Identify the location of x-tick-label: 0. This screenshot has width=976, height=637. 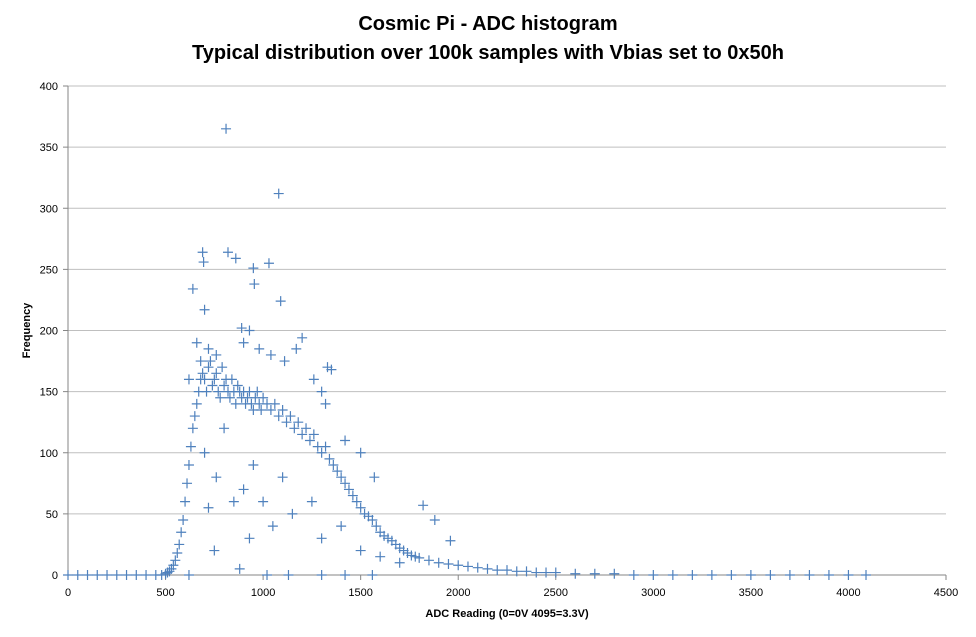
(68, 593).